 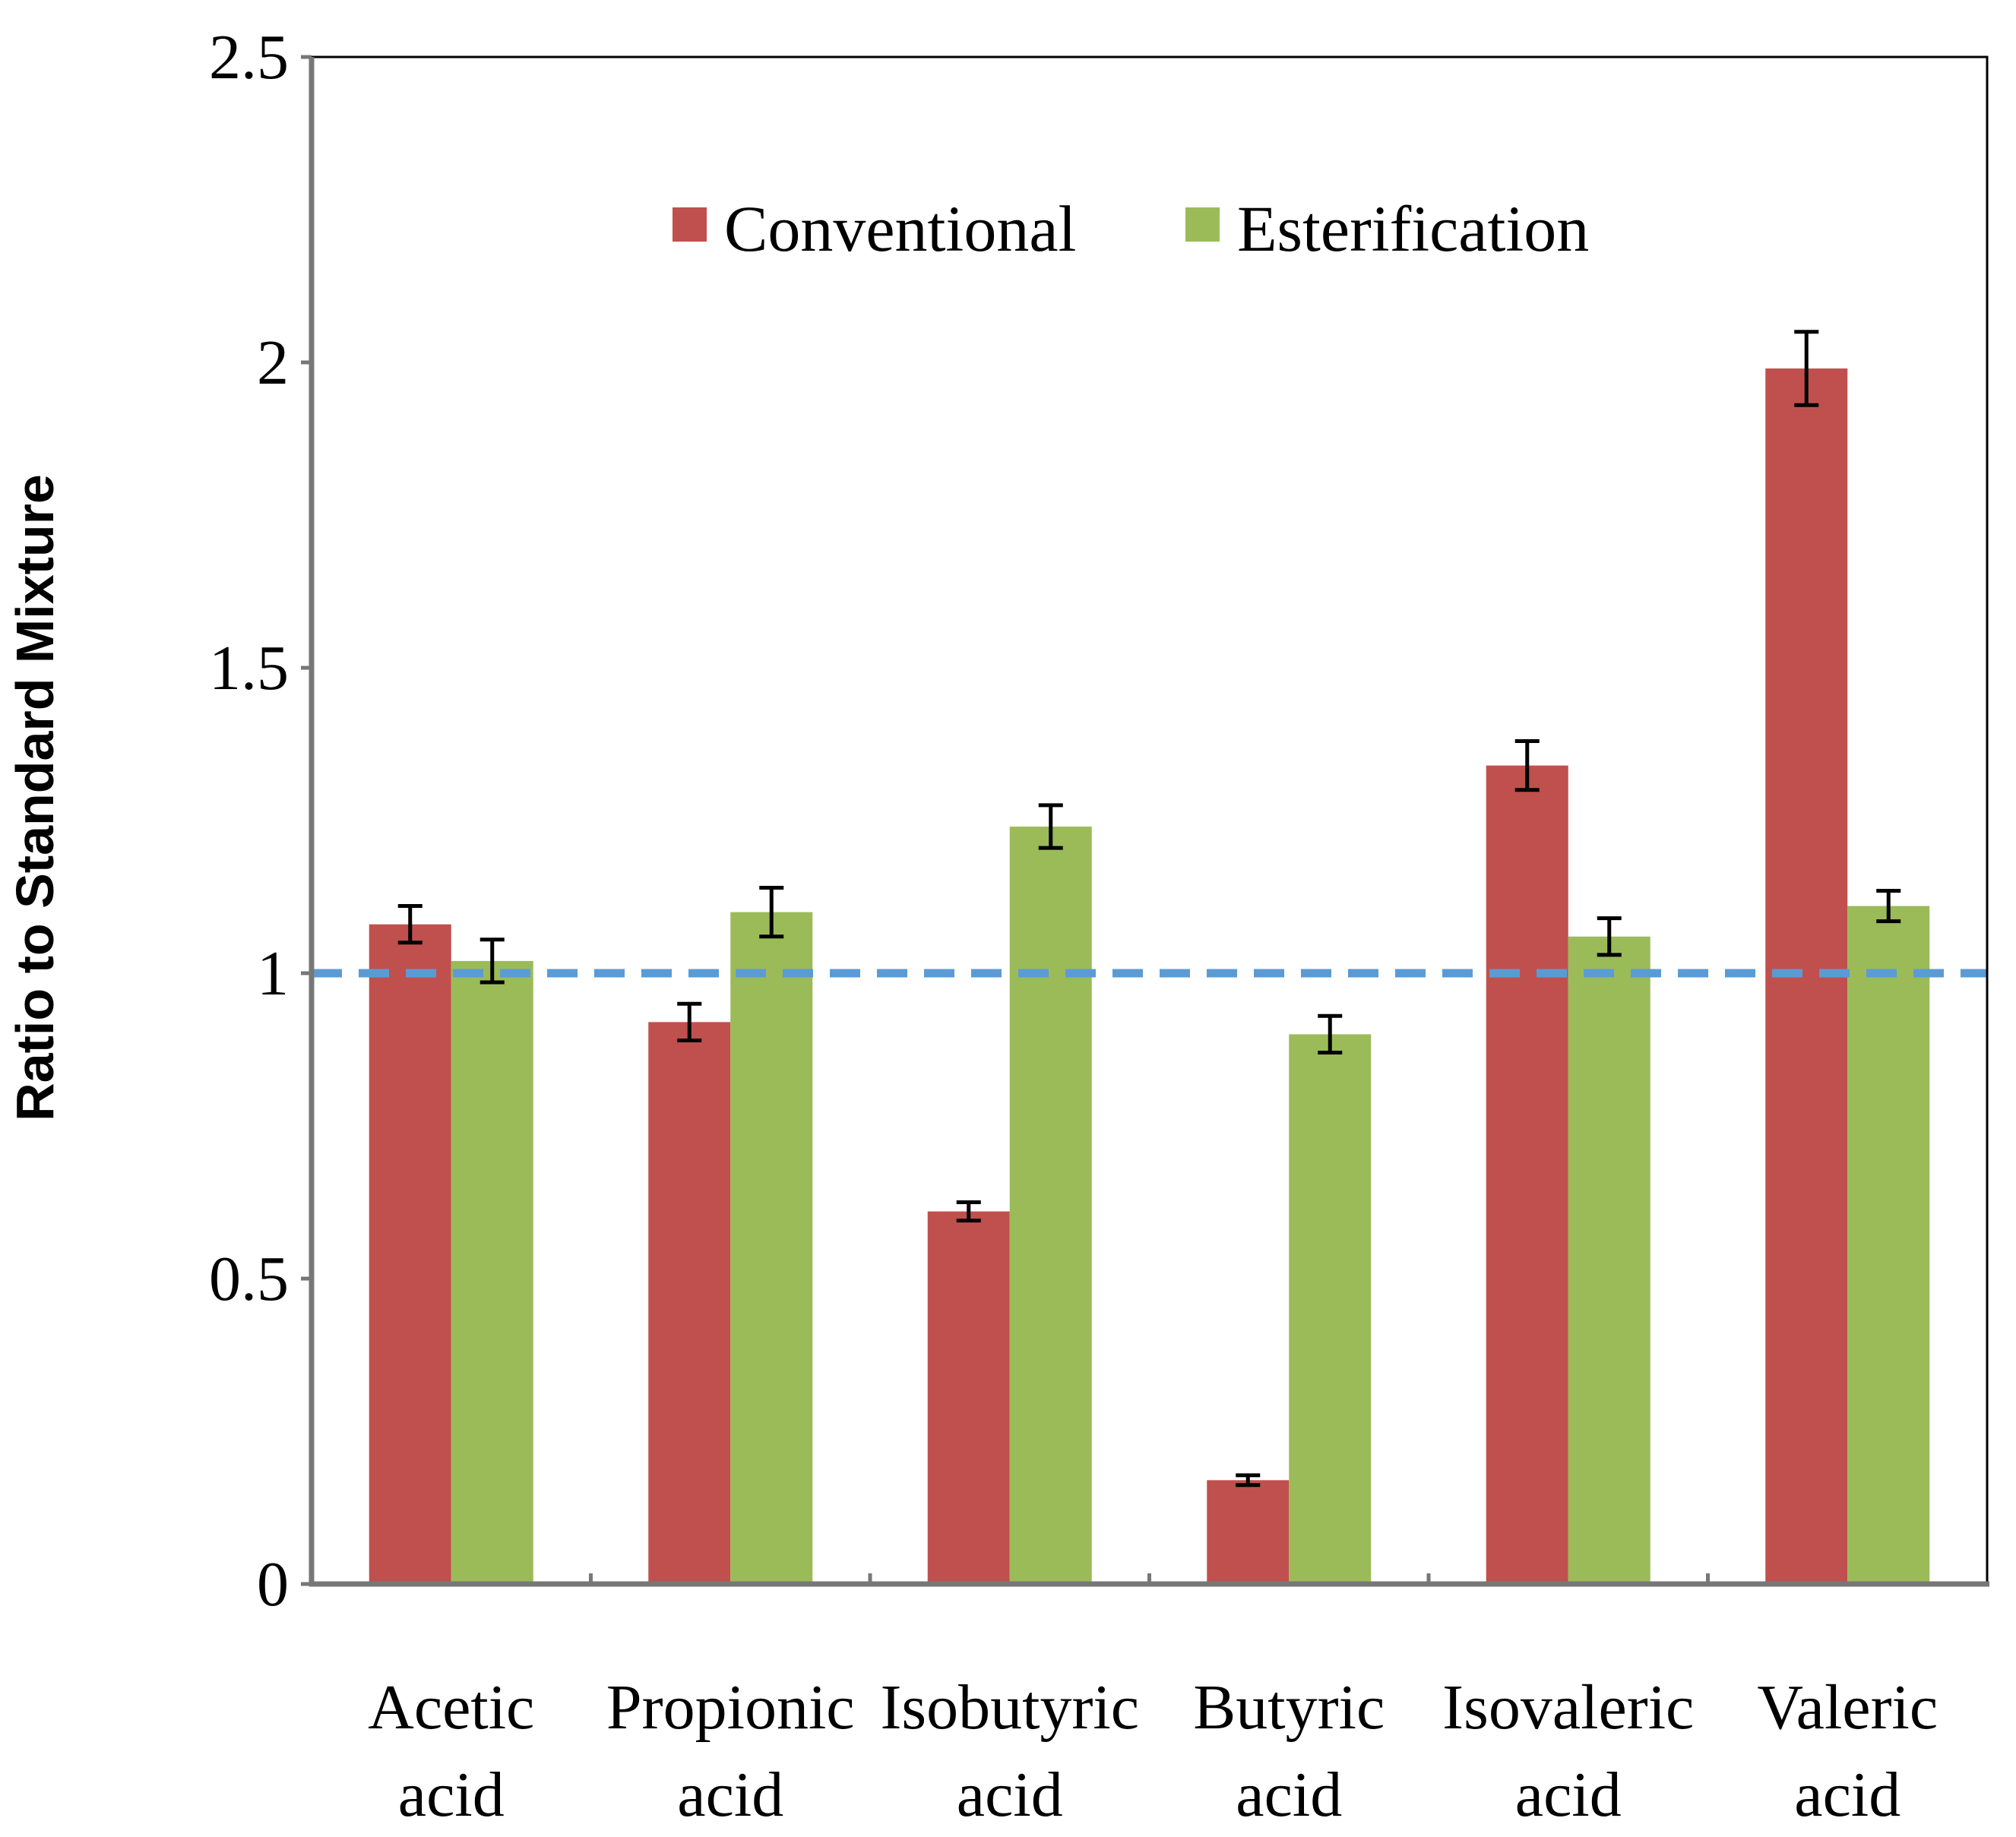 I want to click on y-tick-label: 2, so click(x=273, y=362).